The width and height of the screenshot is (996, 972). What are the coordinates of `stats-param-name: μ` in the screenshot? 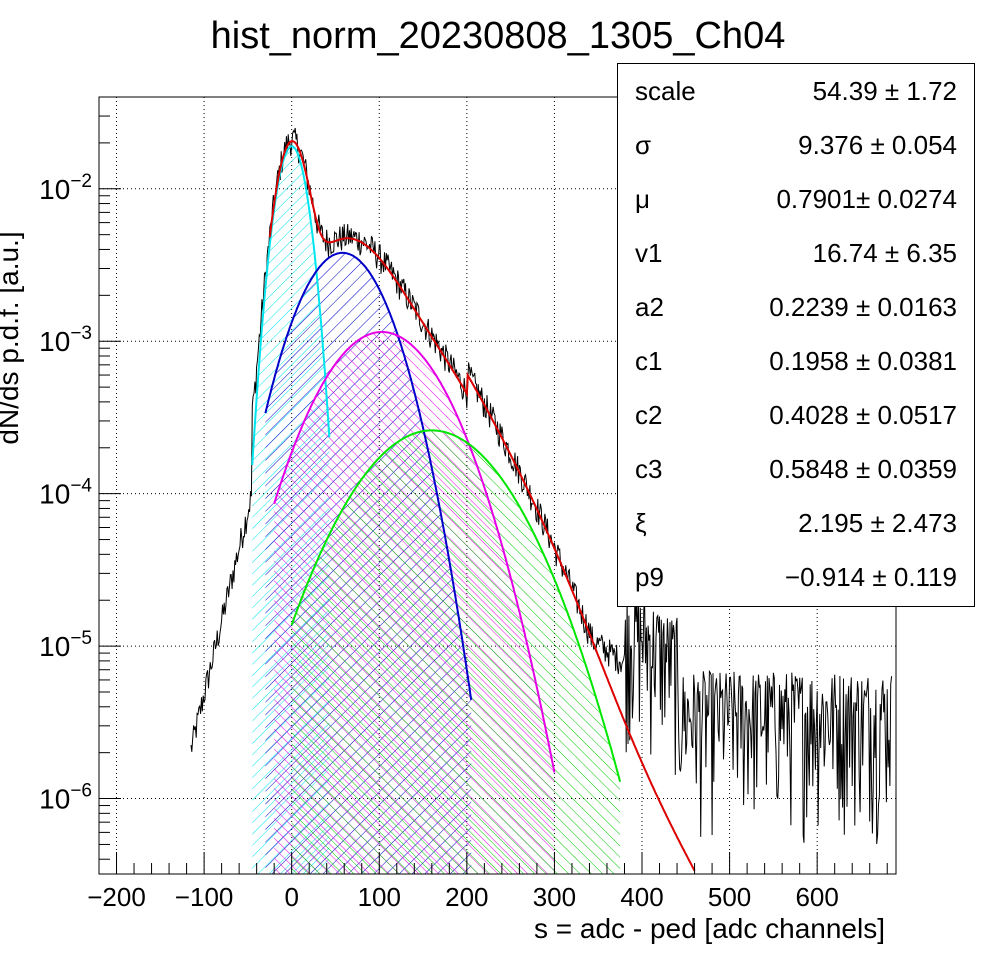 It's located at (642, 199).